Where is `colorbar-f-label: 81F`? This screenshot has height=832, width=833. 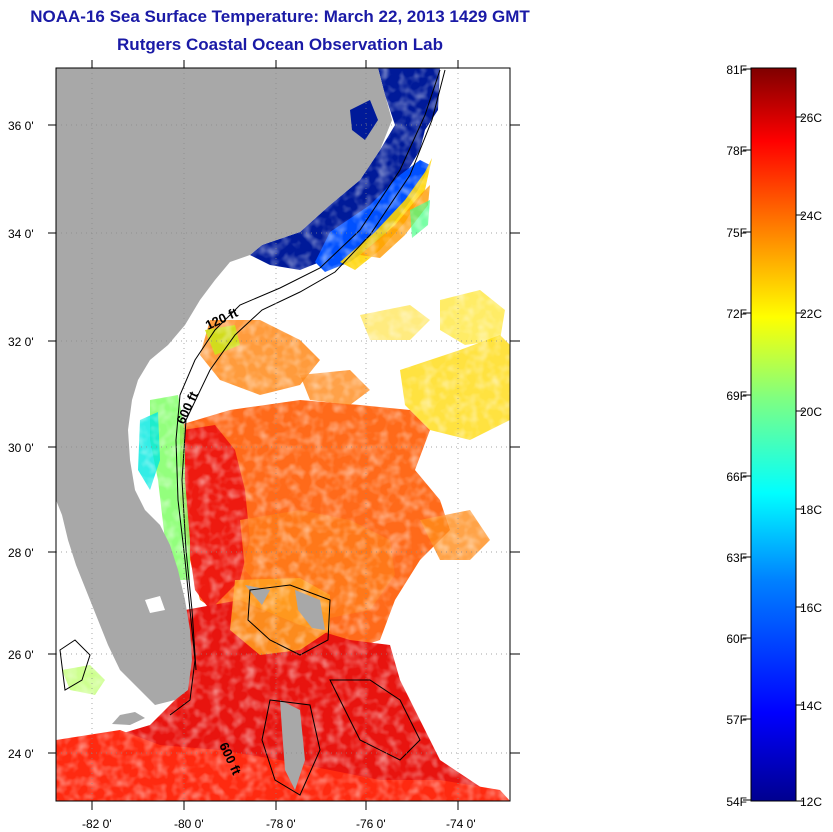
colorbar-f-label: 81F is located at coordinates (736, 70).